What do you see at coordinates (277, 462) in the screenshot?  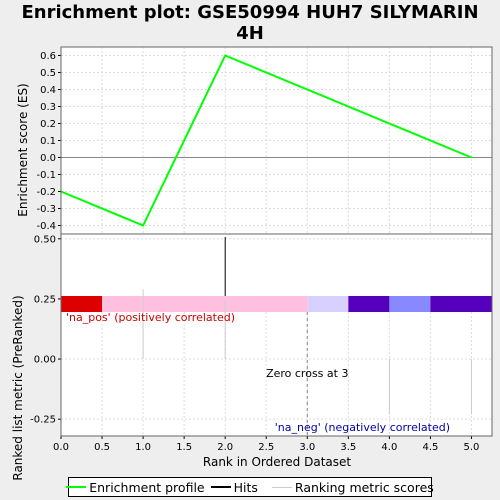 I see `x-axis-label: Rank in Ordered Dataset` at bounding box center [277, 462].